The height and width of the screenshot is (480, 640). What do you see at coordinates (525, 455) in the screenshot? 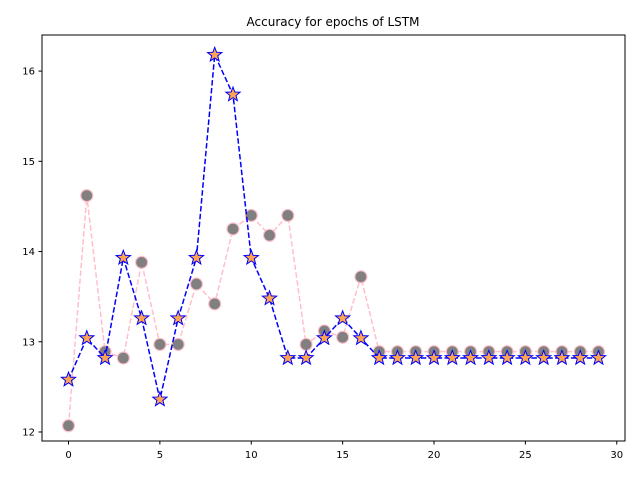
I see `x-tick-label: 25` at bounding box center [525, 455].